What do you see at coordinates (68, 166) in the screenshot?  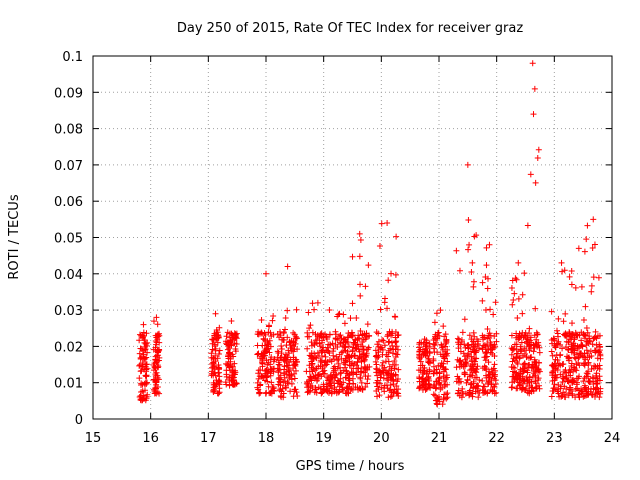 I see `y-tick-label: 0.07` at bounding box center [68, 166].